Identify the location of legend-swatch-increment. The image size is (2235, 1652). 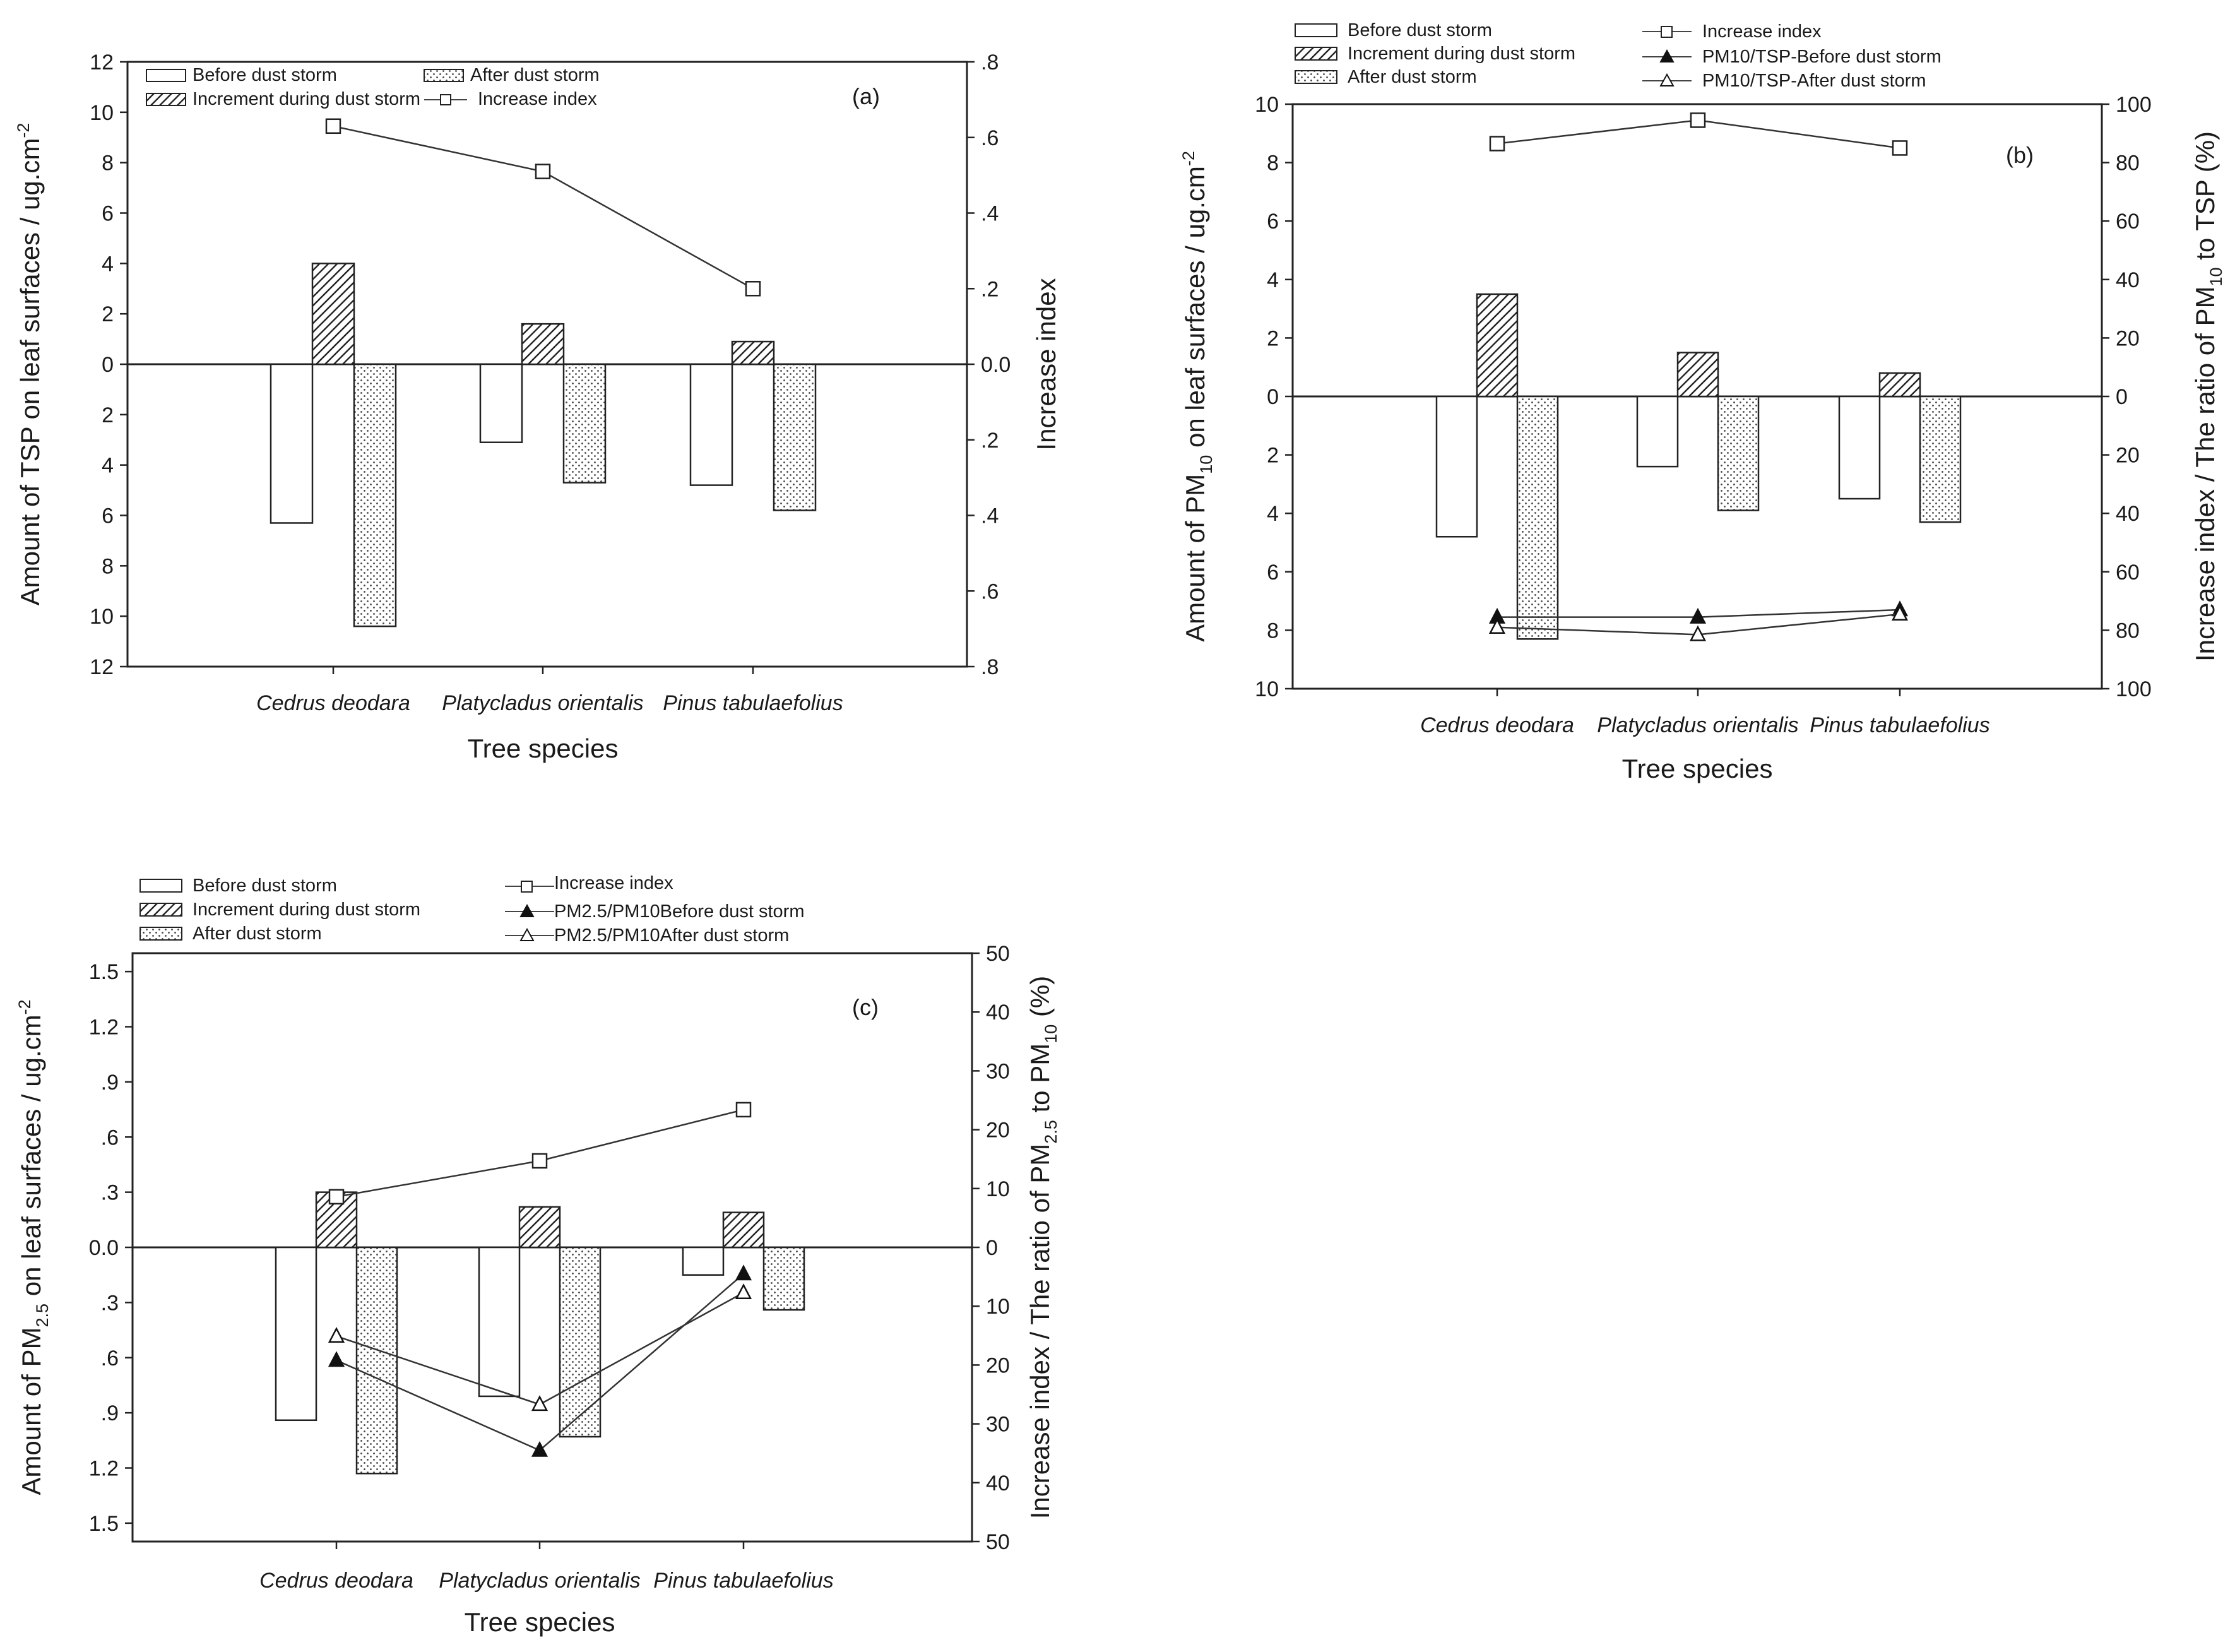
(160, 910).